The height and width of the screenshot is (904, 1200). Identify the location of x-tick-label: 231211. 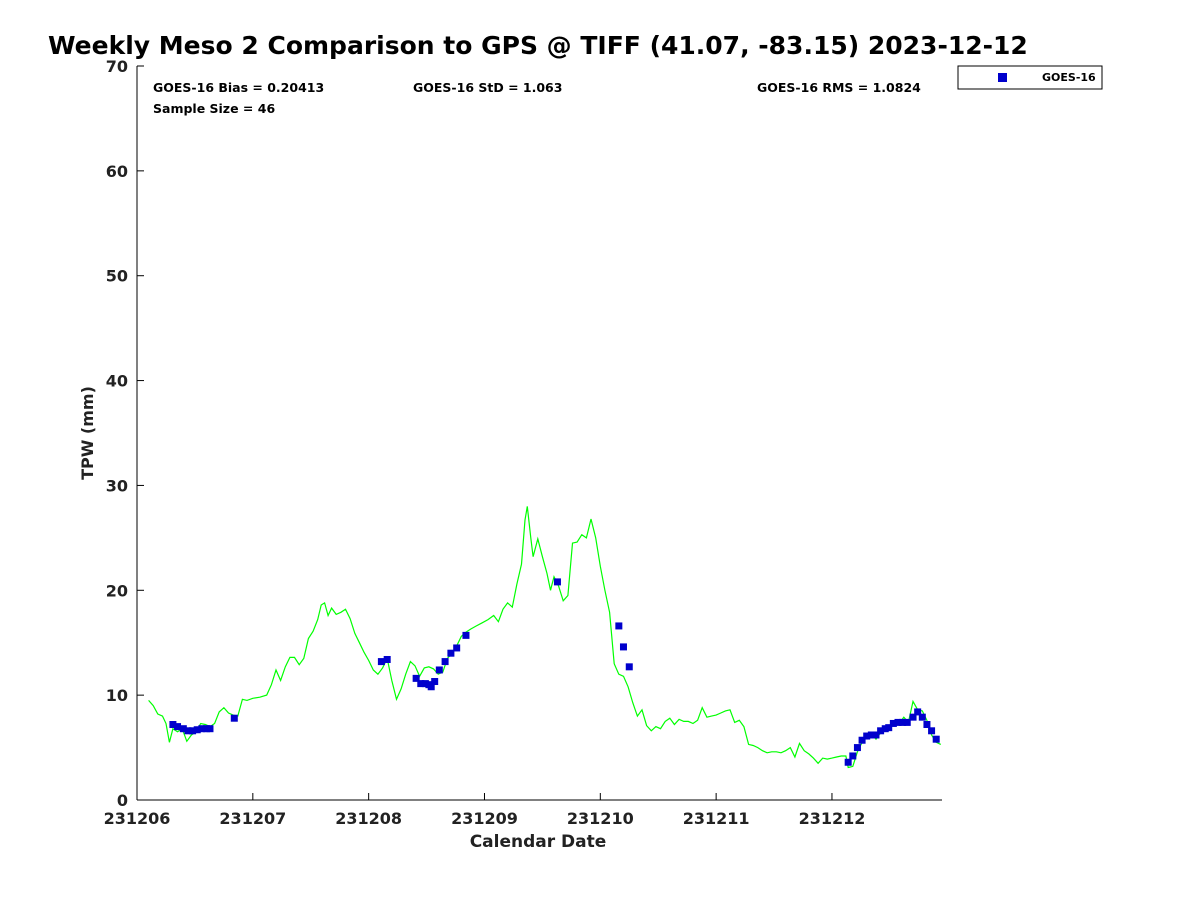
(716, 818).